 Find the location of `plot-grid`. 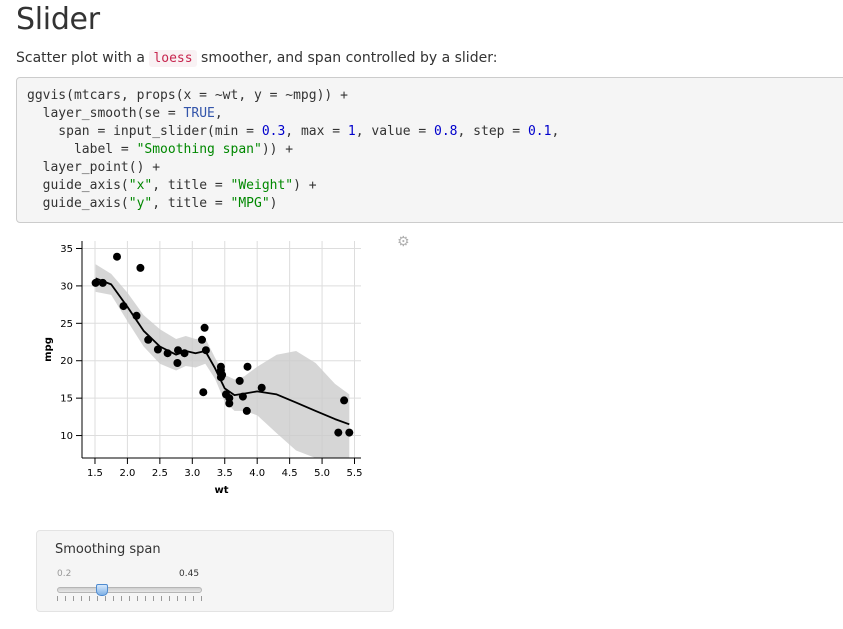

plot-grid is located at coordinates (221, 349).